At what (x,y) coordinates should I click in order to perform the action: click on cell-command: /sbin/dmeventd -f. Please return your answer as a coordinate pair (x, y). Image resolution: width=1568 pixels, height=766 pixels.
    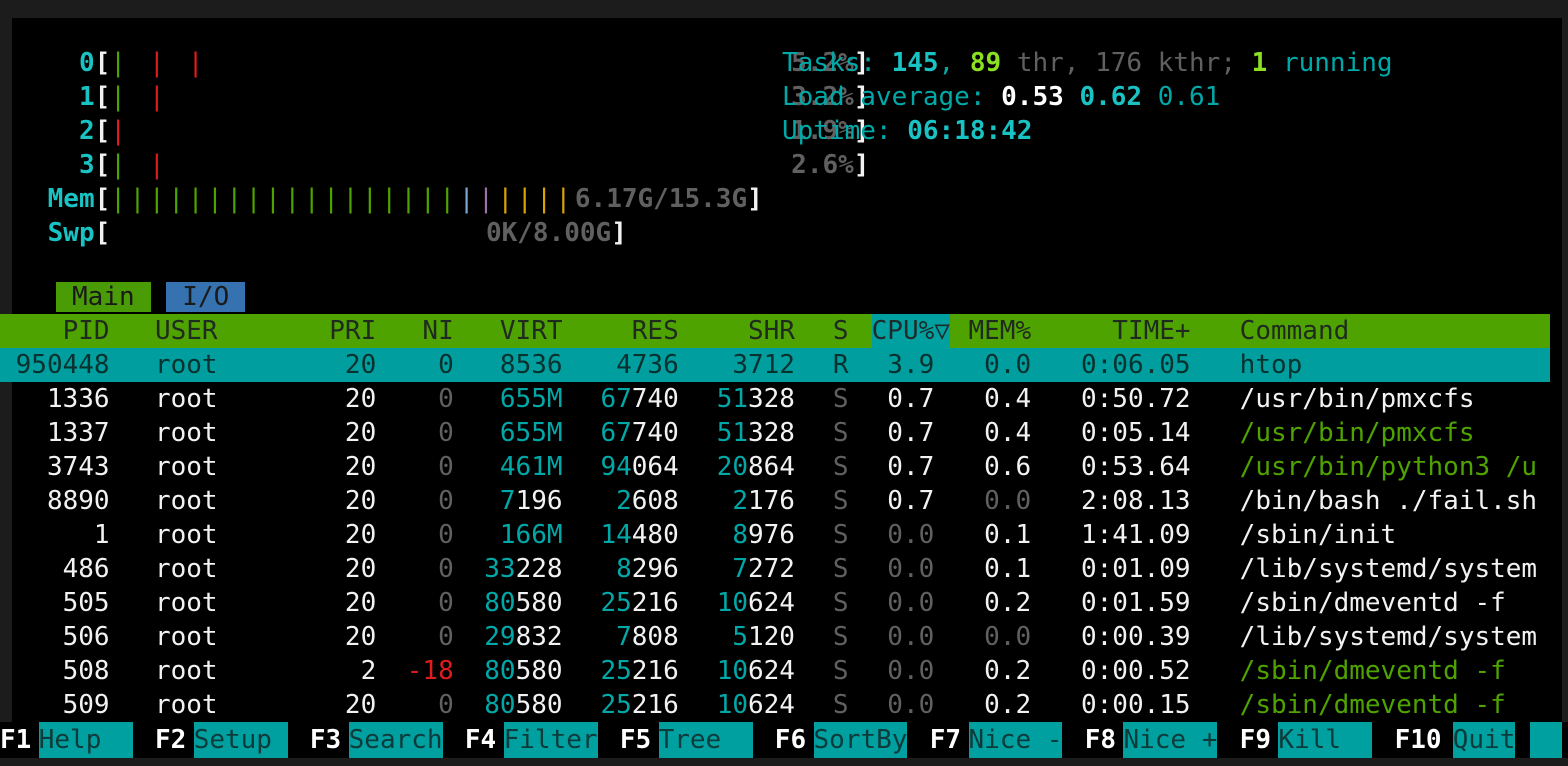
    Looking at the image, I should click on (1372, 603).